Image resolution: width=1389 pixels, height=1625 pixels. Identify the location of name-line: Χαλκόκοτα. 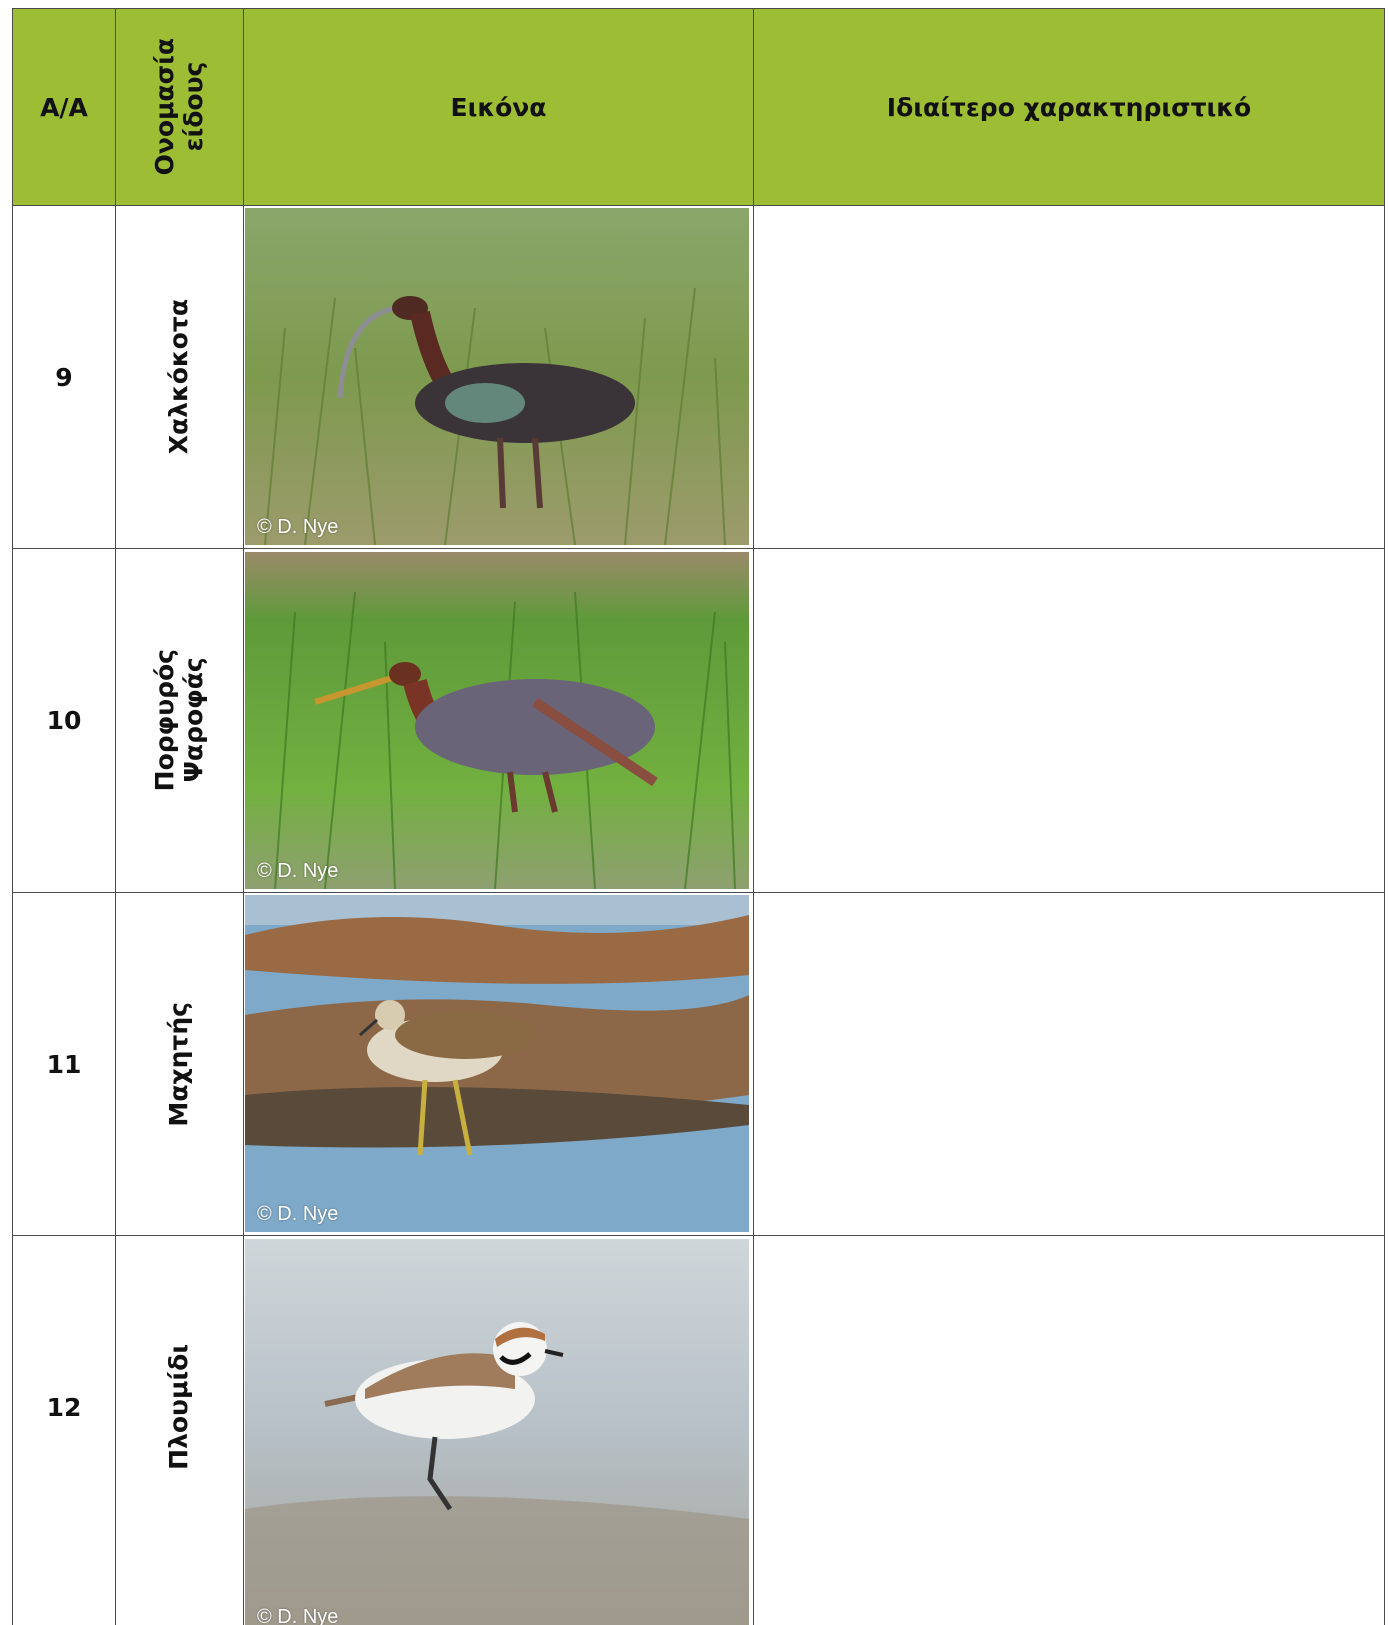
(179, 377).